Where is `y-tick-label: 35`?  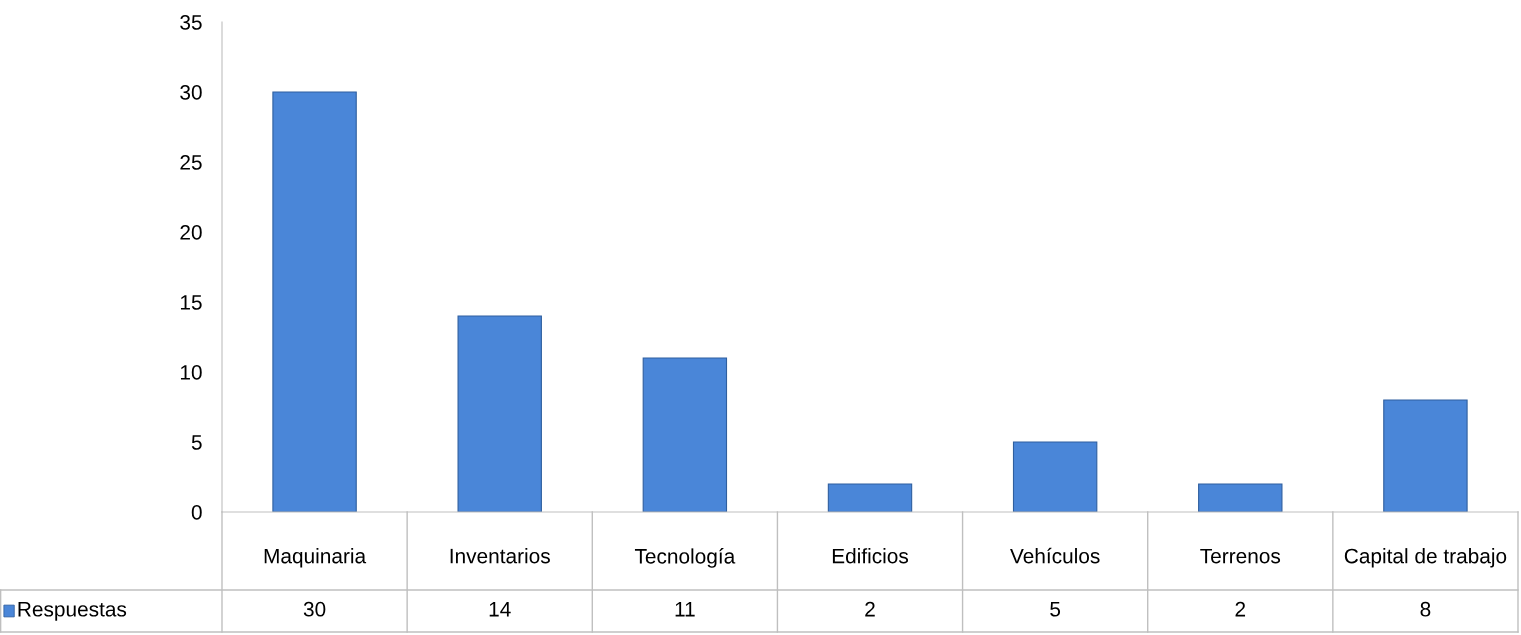
y-tick-label: 35 is located at coordinates (191, 22).